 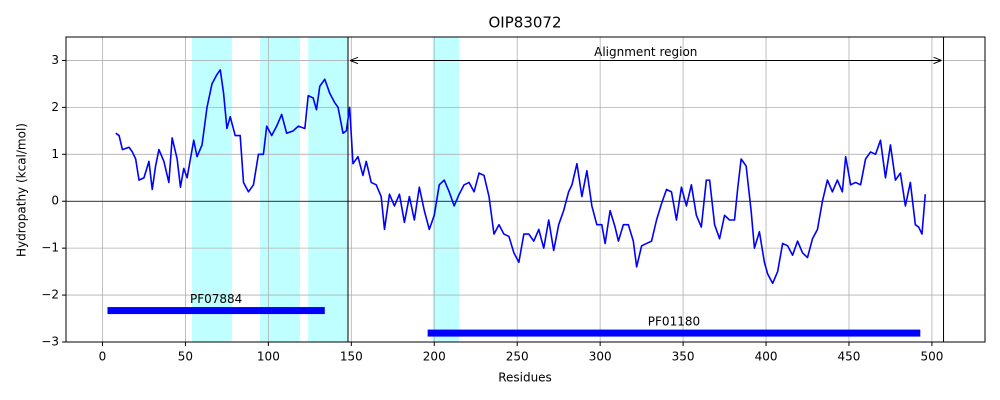 What do you see at coordinates (55, 107) in the screenshot?
I see `y-tick-label: 2` at bounding box center [55, 107].